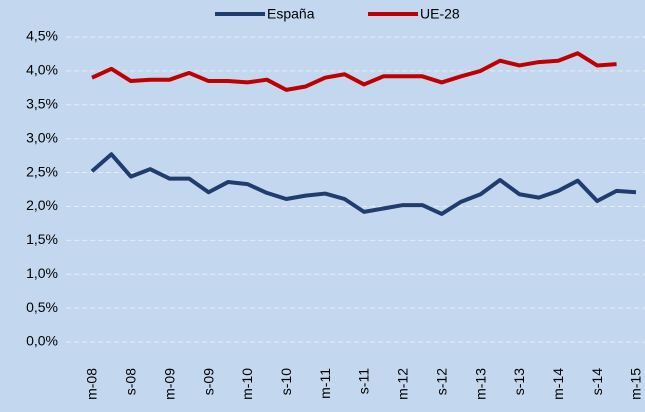  What do you see at coordinates (247, 384) in the screenshot?
I see `x-tick-label: m-10` at bounding box center [247, 384].